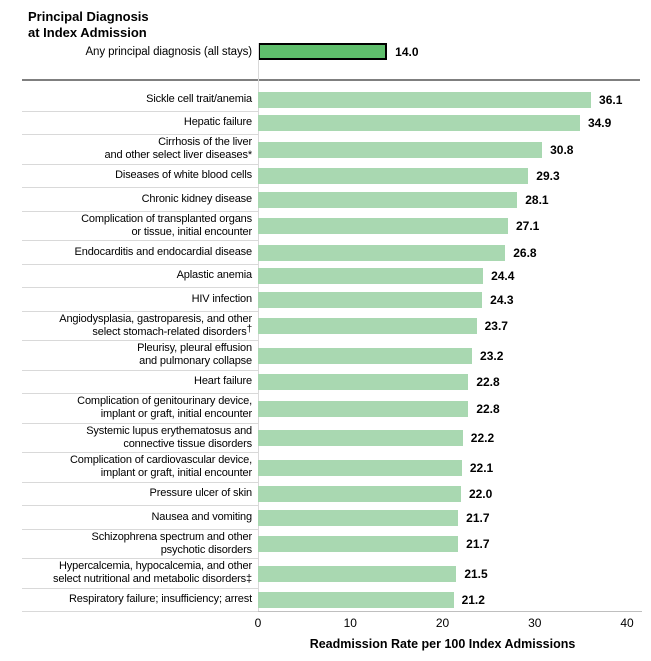  I want to click on bar-value-label: 30.8, so click(562, 149).